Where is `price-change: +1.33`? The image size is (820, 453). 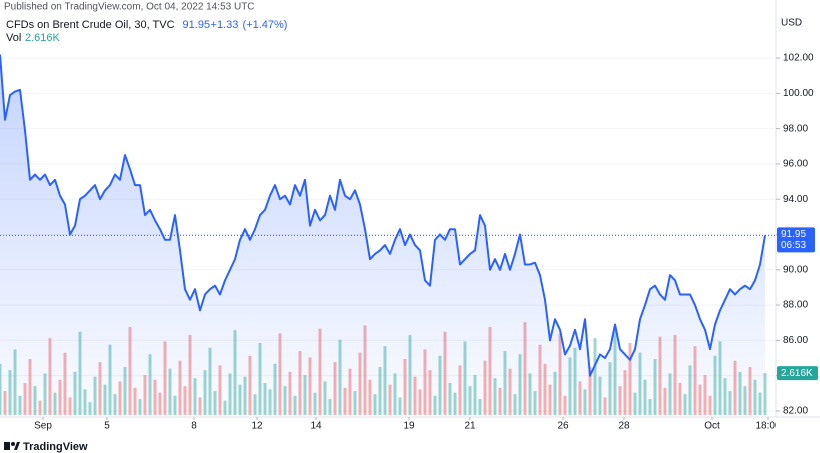 price-change: +1.33 is located at coordinates (225, 25).